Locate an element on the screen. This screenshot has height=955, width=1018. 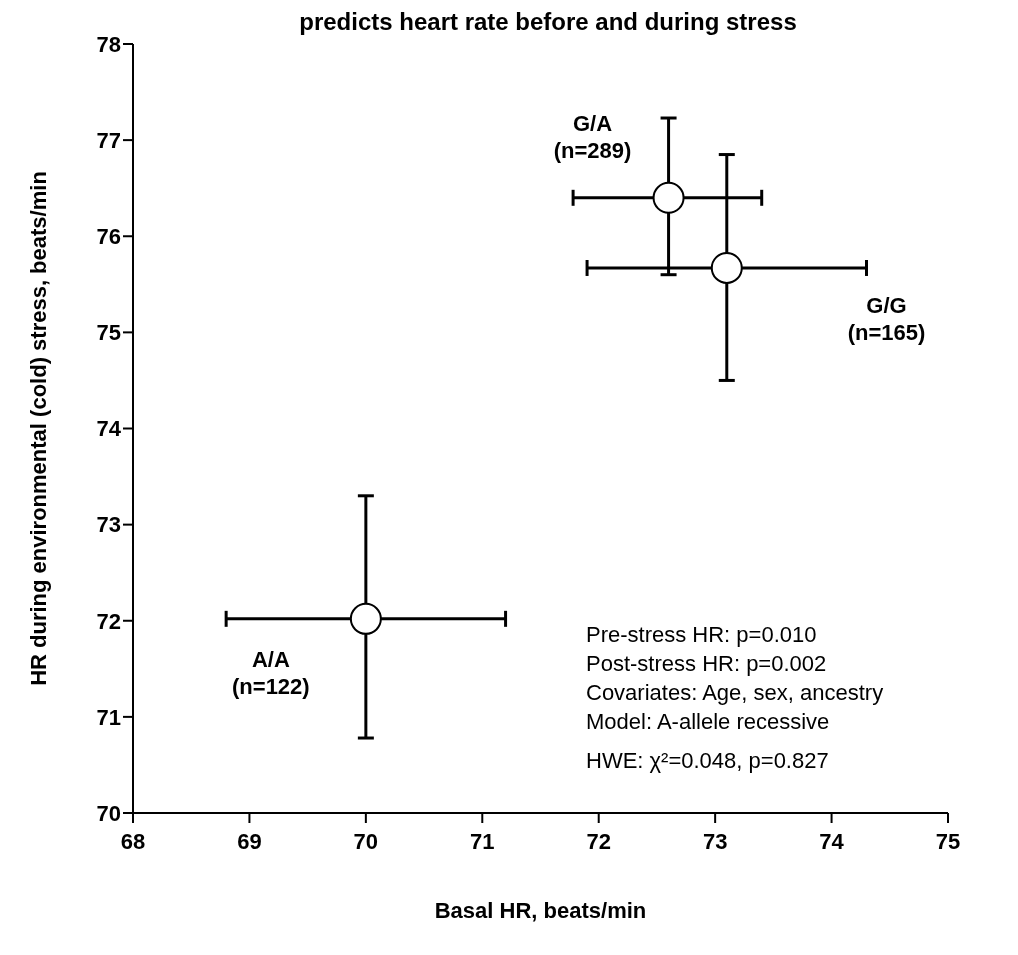
x-tick-label: 74 is located at coordinates (832, 841).